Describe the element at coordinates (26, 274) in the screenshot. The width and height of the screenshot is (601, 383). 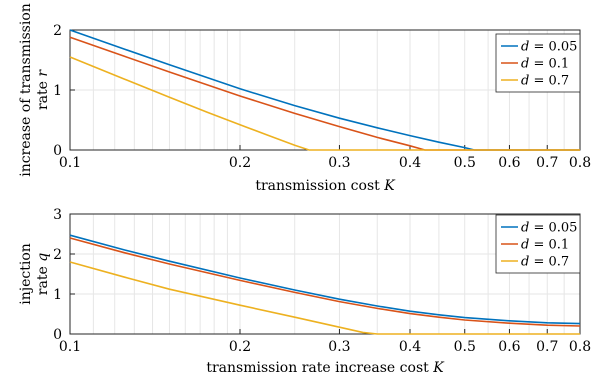
I see `y-axis-label-line1: injection` at that location.